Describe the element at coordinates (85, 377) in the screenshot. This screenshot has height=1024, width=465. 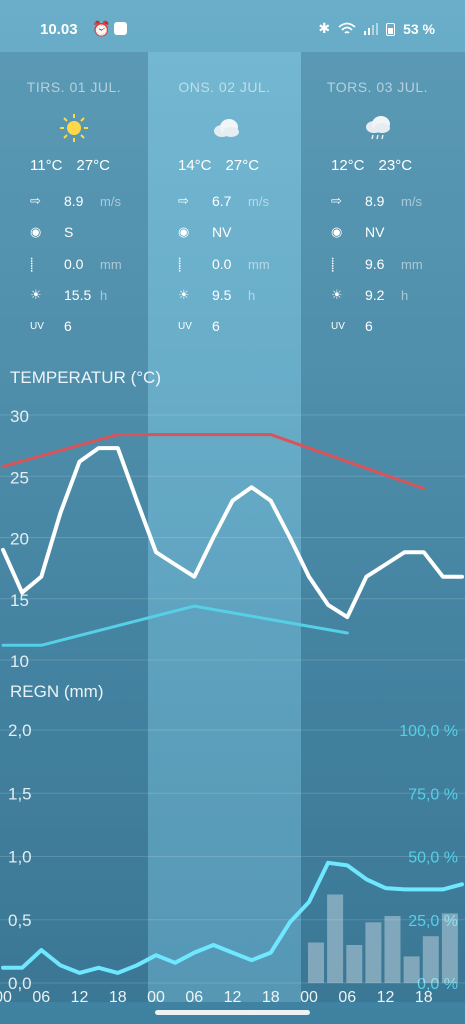
I see `temperature-title: TEMPERATUR (°C)` at that location.